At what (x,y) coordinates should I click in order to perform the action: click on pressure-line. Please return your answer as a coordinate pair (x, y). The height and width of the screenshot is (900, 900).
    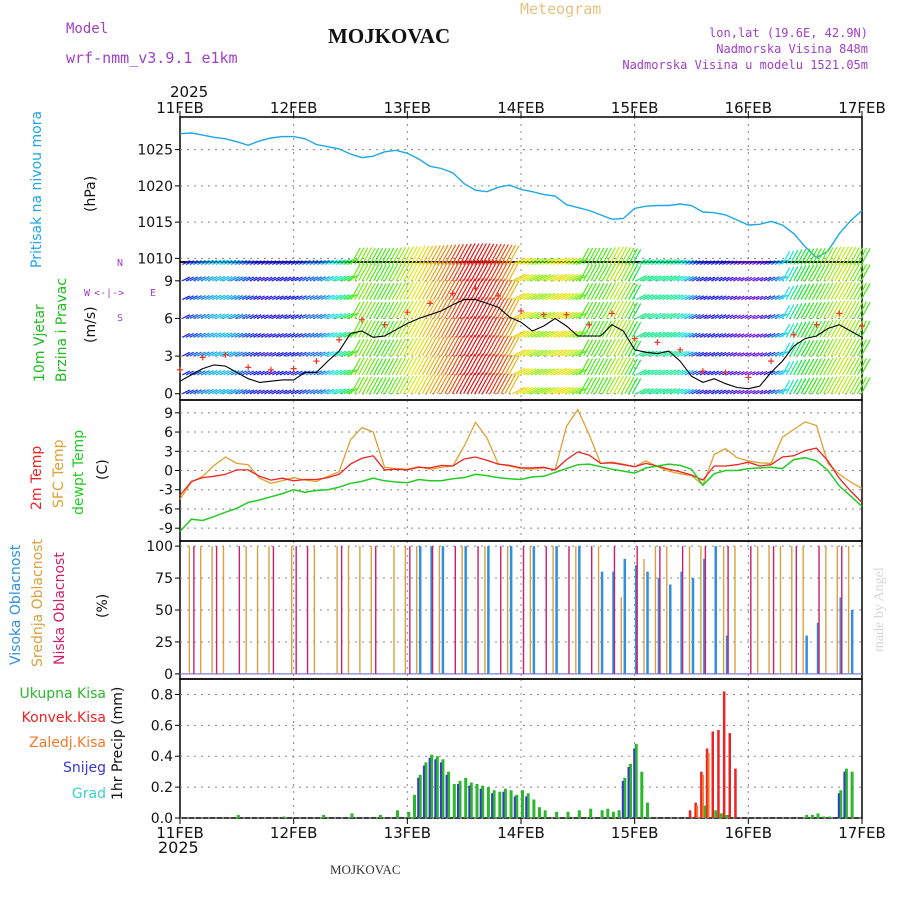
    Looking at the image, I should click on (521, 195).